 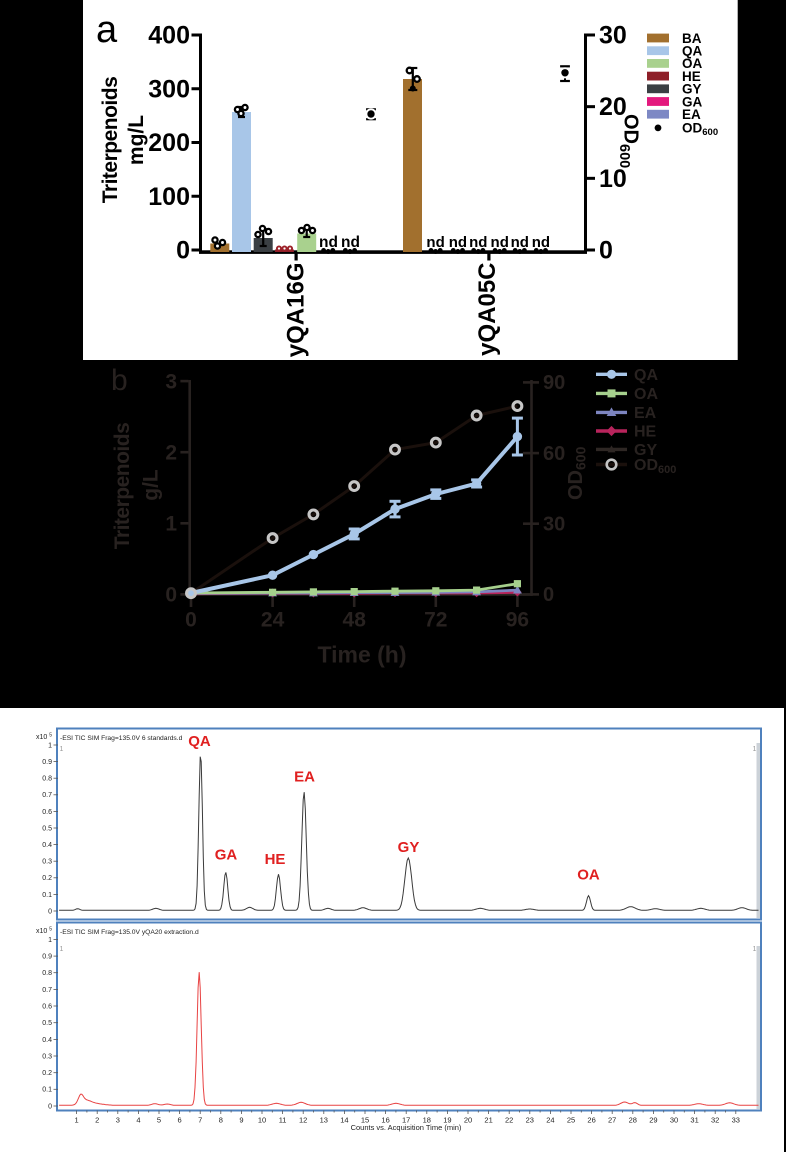 I want to click on svg-text: 90, so click(x=554, y=383).